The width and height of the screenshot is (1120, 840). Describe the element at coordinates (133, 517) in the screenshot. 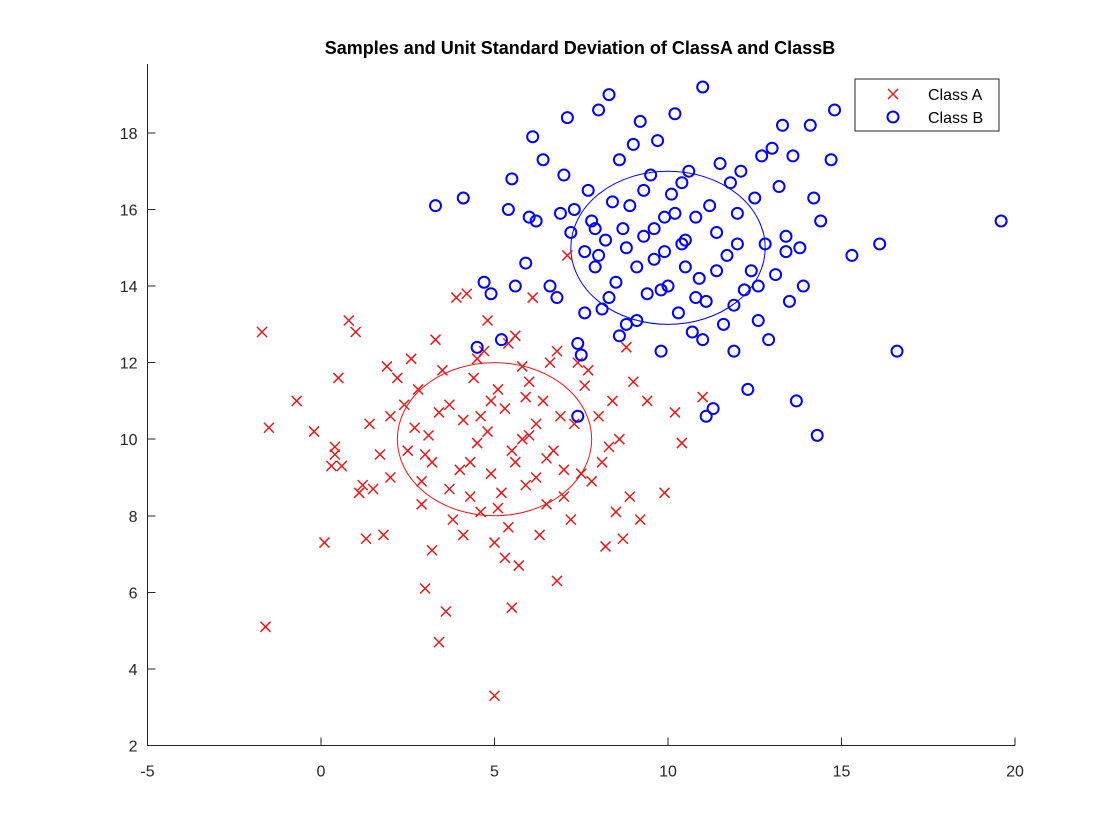

I see `y-tick-label: 8` at that location.